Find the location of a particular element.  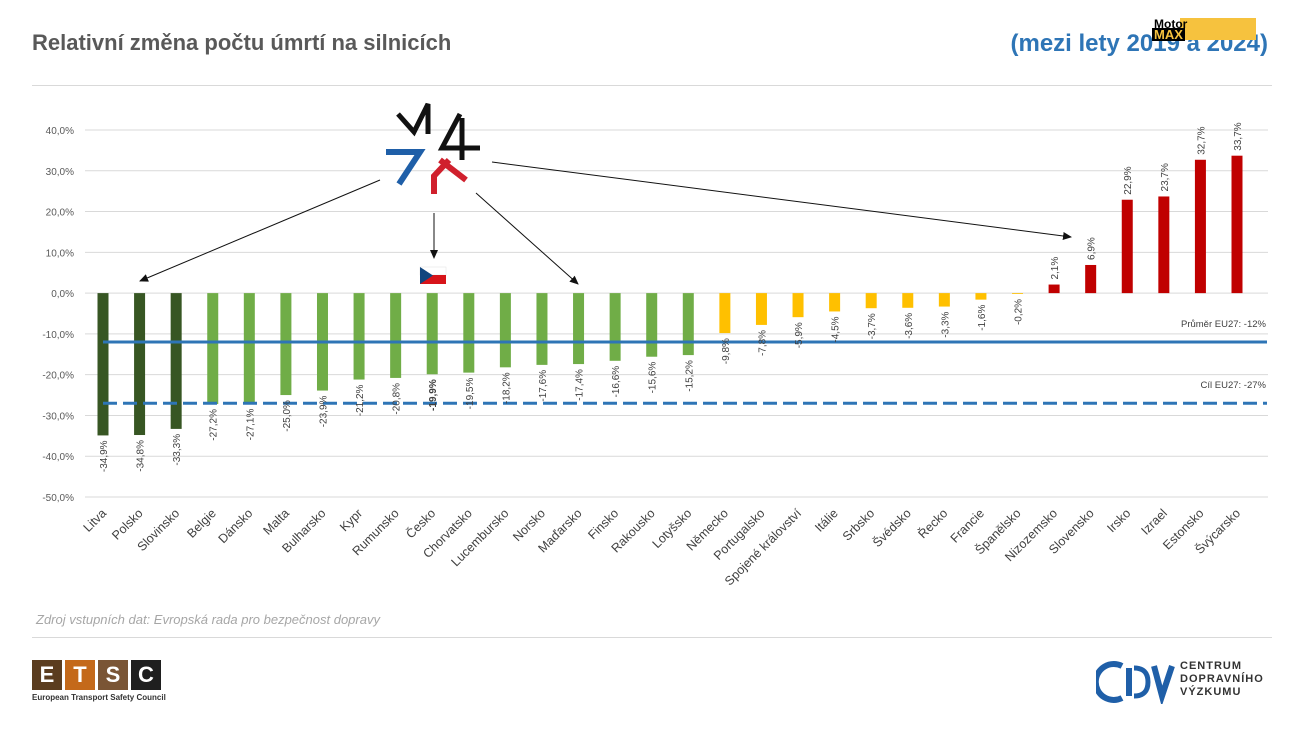

data-label: -27,1% is located at coordinates (250, 425).